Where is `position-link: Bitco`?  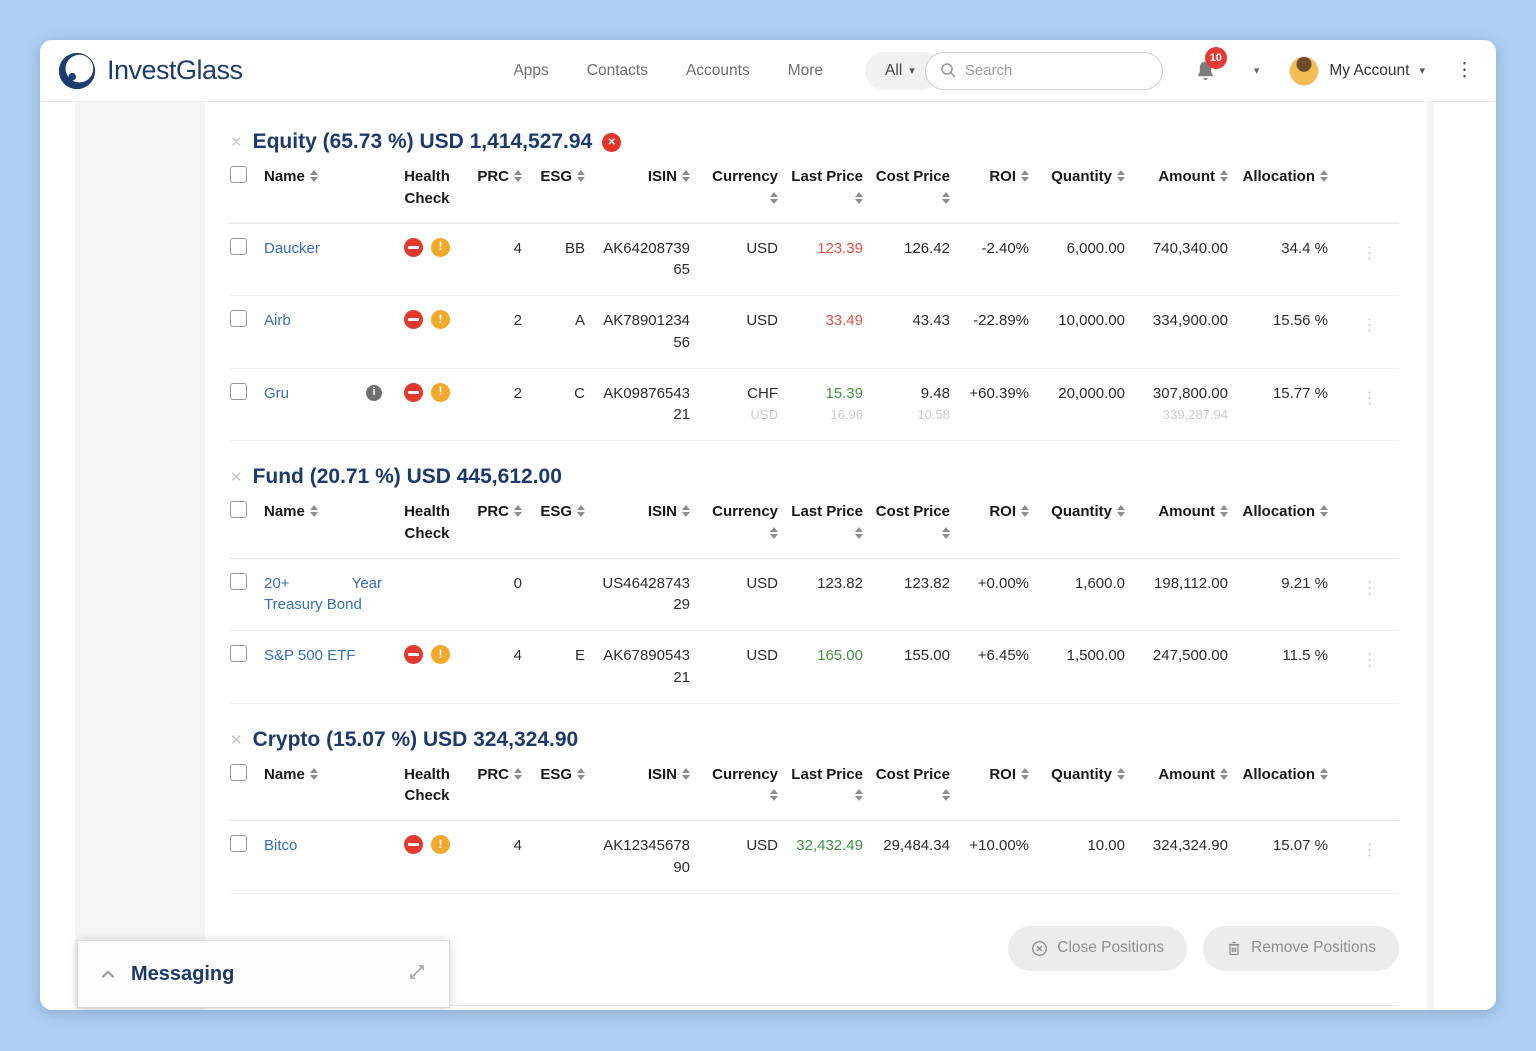
position-link: Bitco is located at coordinates (281, 845).